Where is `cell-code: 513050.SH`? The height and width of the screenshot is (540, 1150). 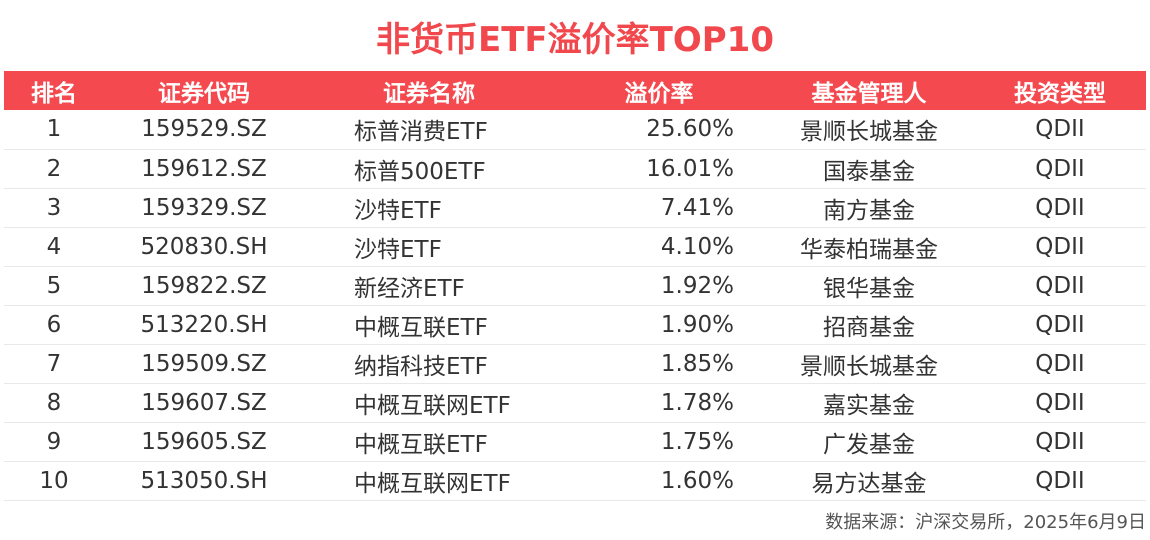 cell-code: 513050.SH is located at coordinates (204, 480).